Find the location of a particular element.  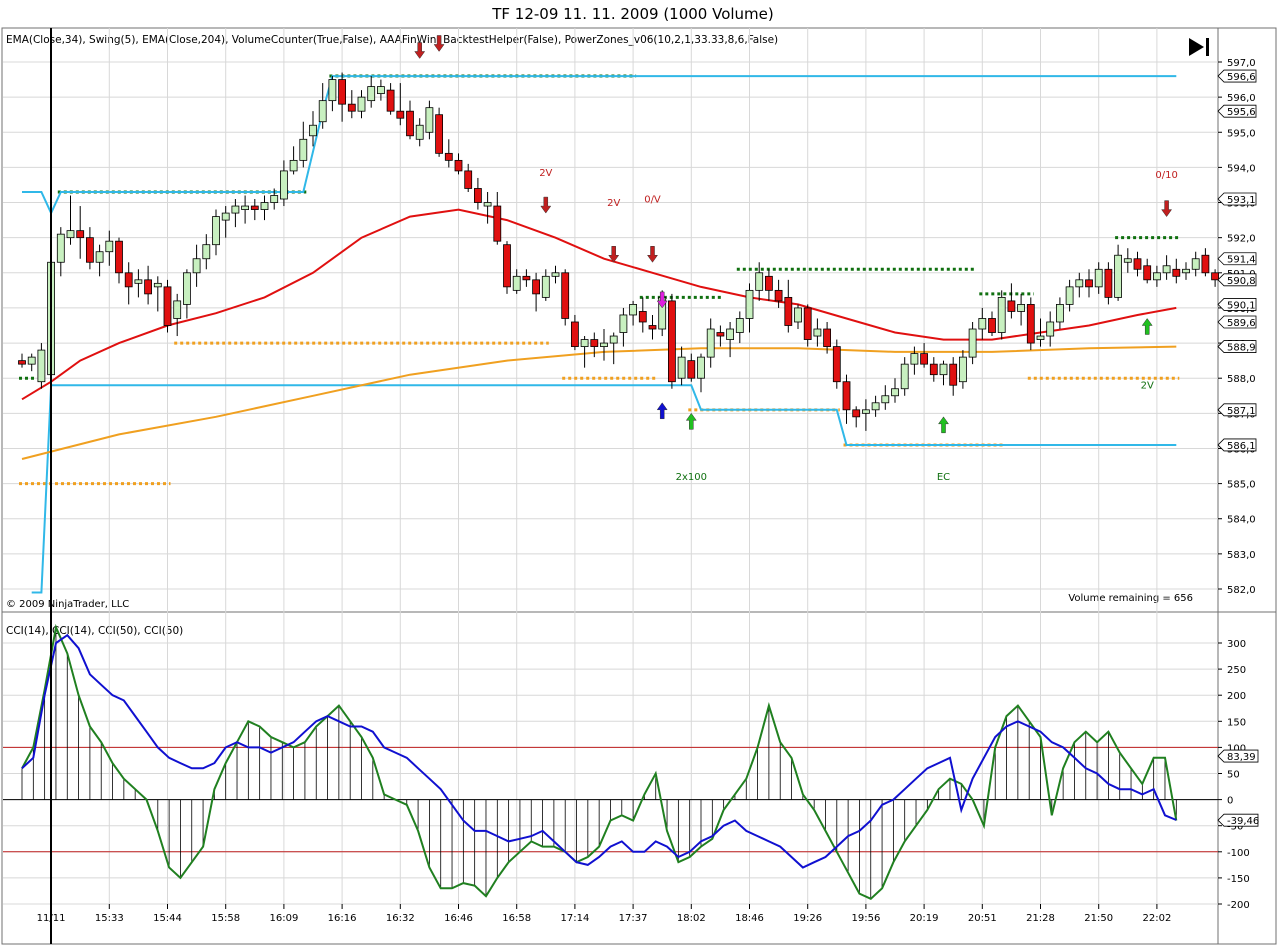

cci-tick-label: -150 is located at coordinates (1238, 879).